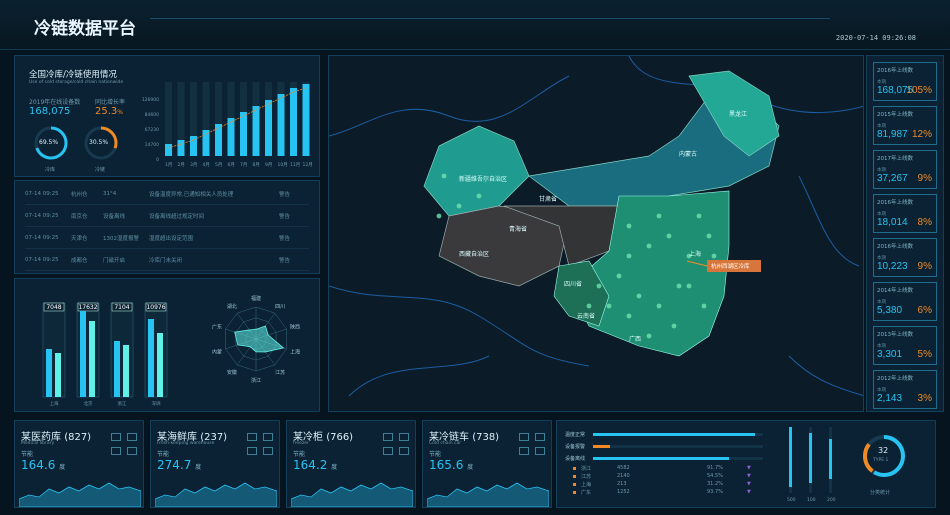  What do you see at coordinates (905, 345) in the screenshot?
I see `stat-box: 2013年上线数 本期 3,301 5%` at bounding box center [905, 345].